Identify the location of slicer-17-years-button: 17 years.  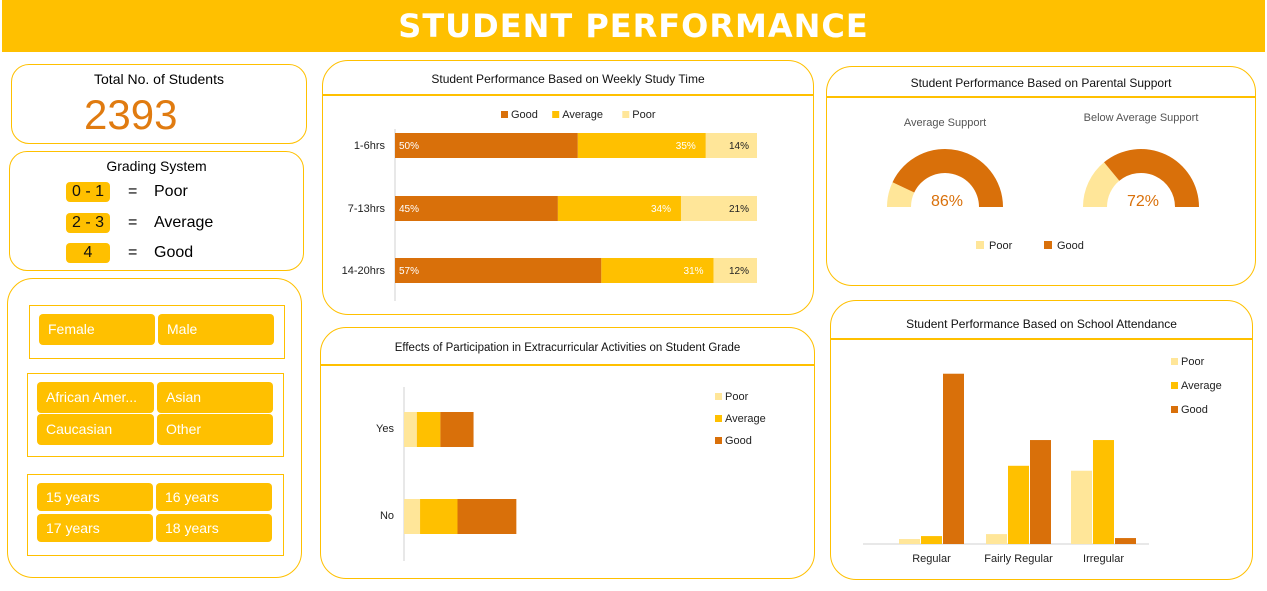
(95, 528).